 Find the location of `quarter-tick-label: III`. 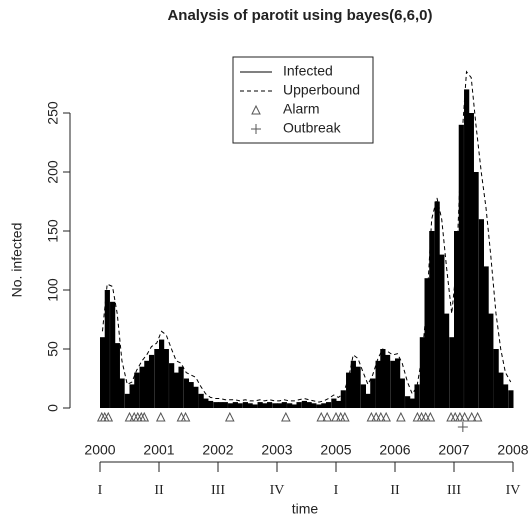

quarter-tick-label: III is located at coordinates (218, 490).